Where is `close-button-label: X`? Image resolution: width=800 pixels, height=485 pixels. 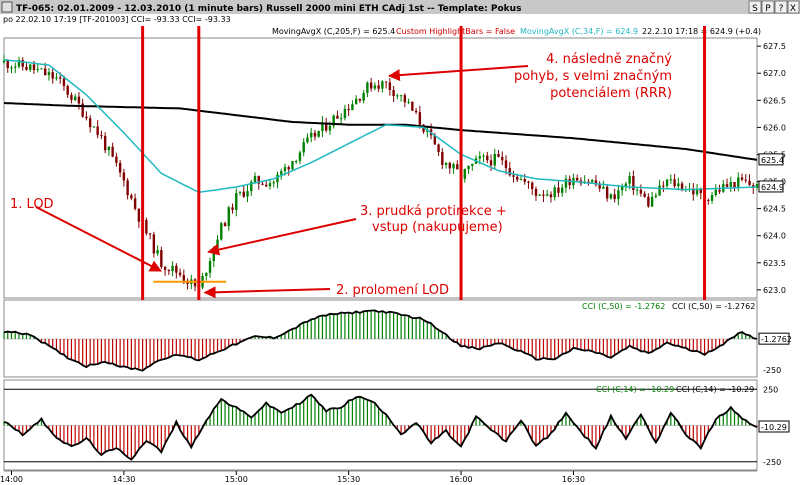
close-button-label: X is located at coordinates (793, 9).